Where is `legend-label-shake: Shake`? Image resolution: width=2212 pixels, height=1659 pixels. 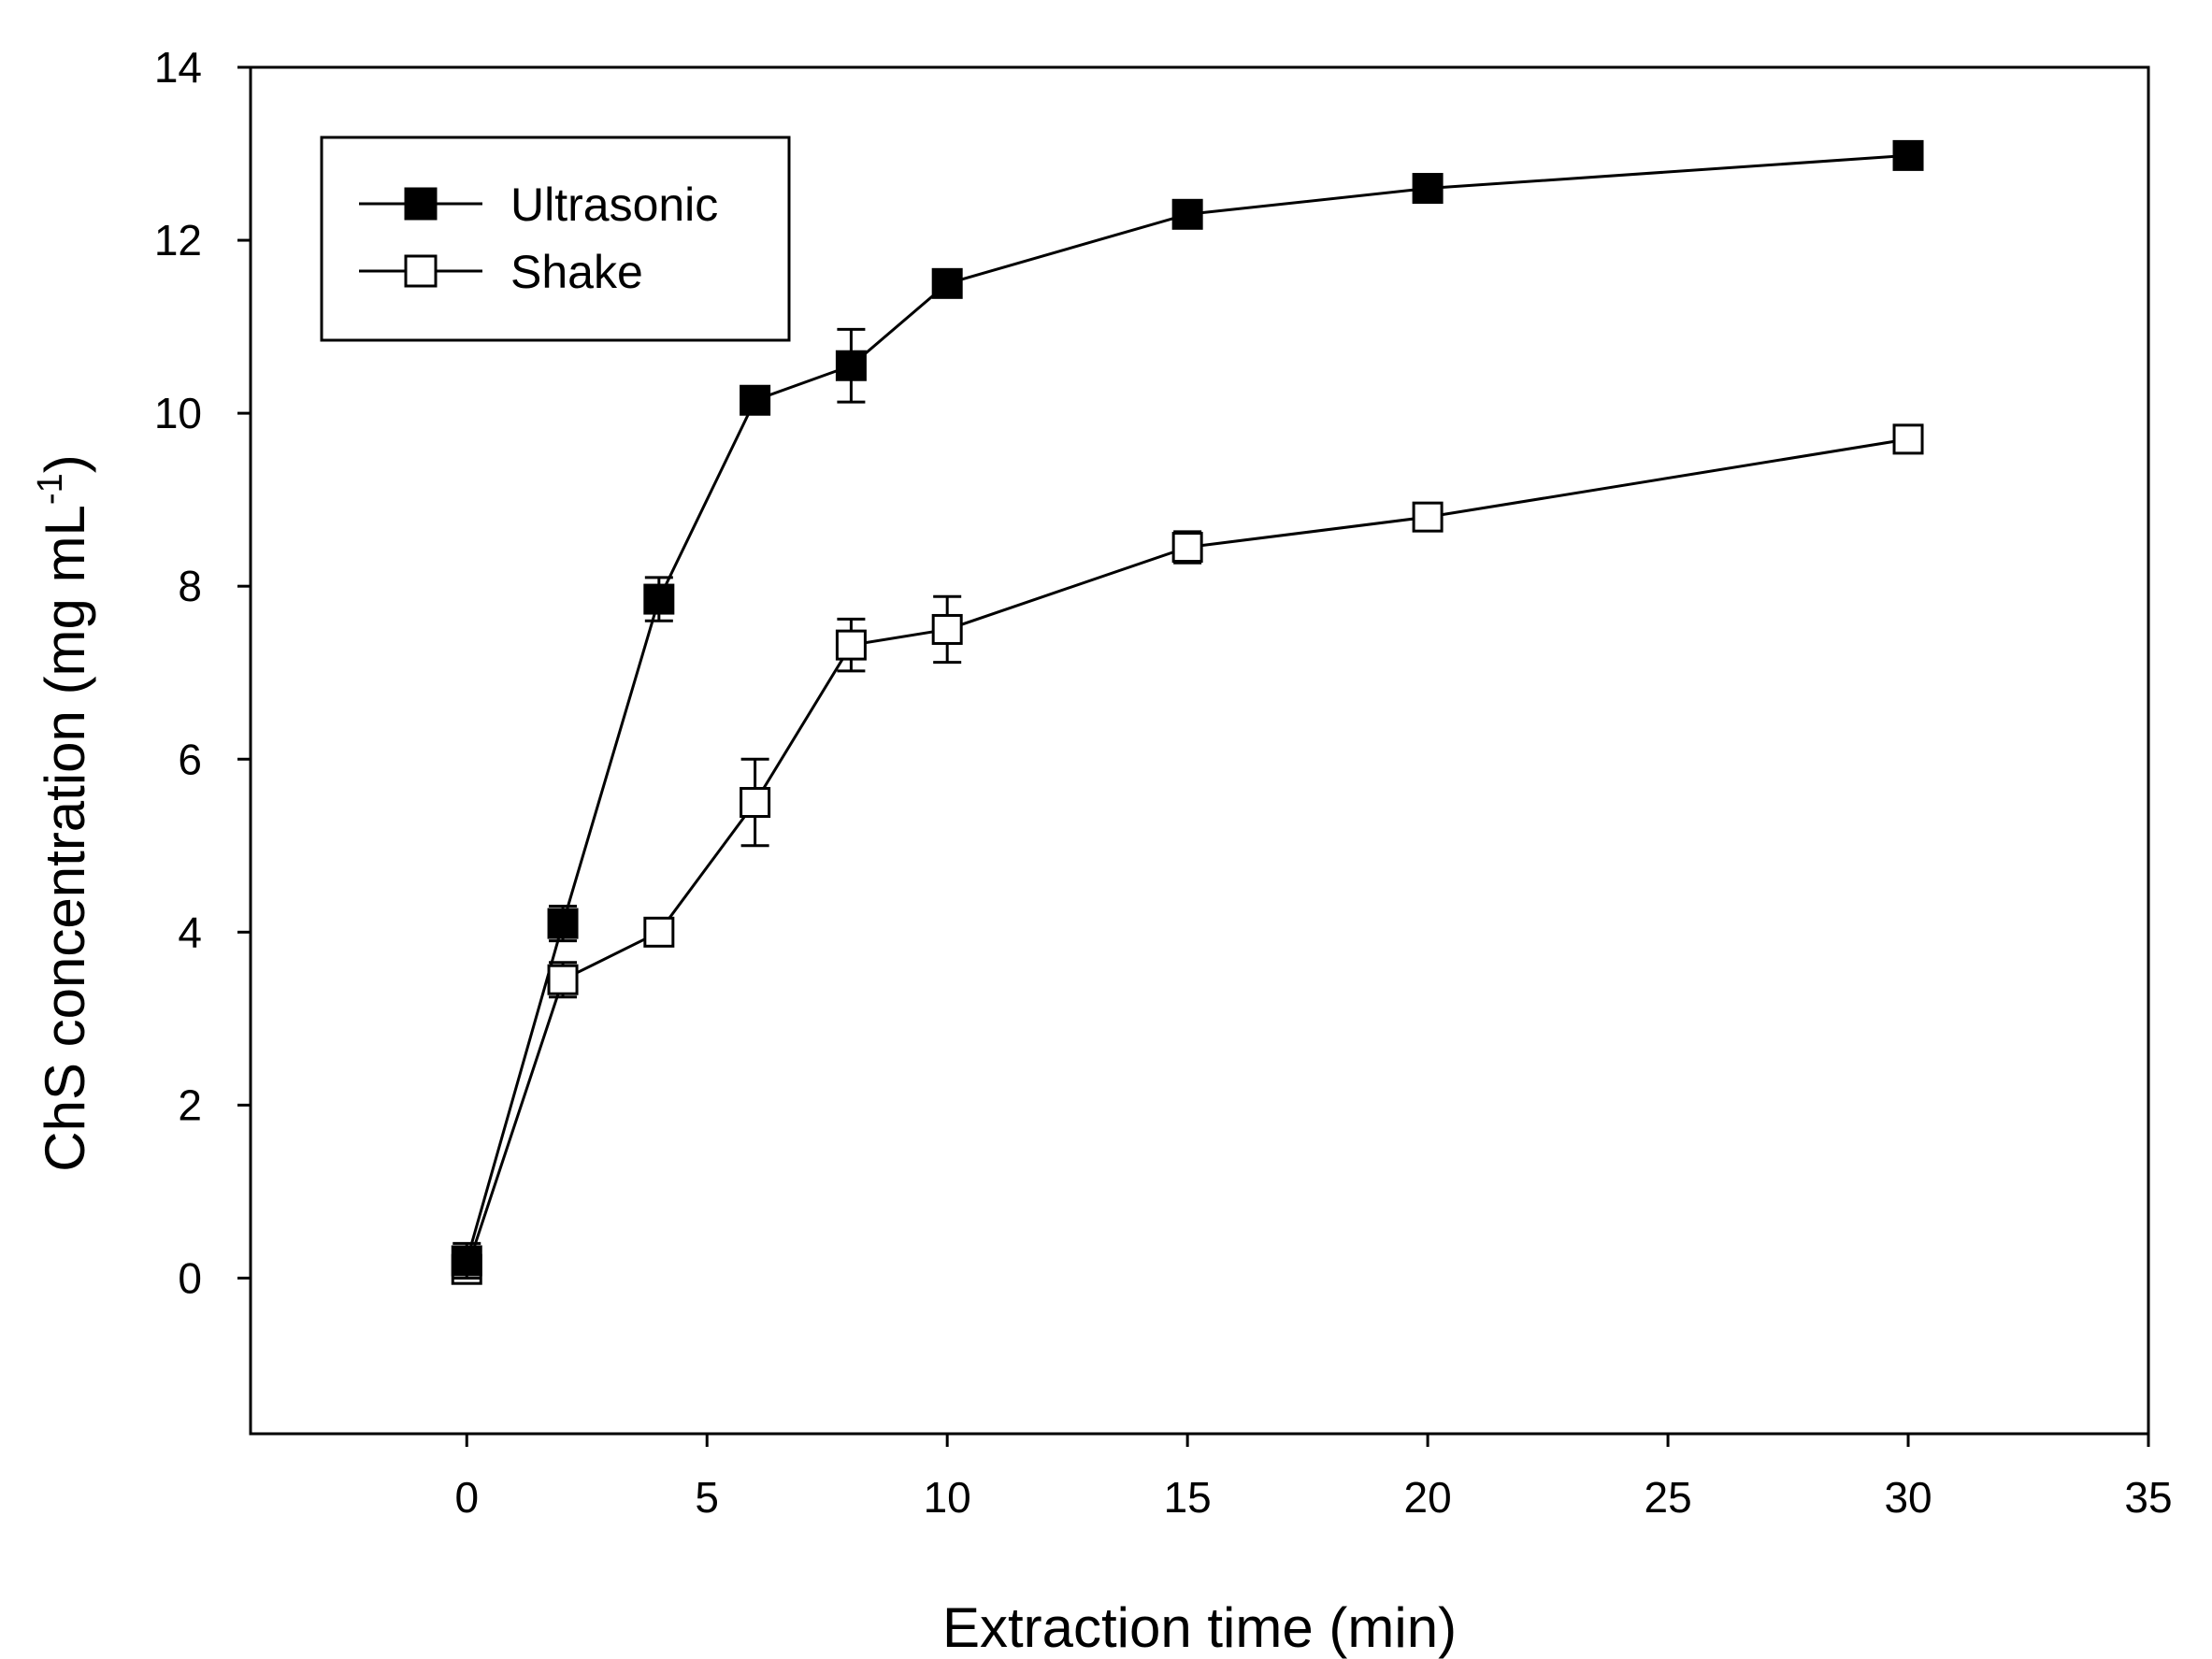 legend-label-shake: Shake is located at coordinates (576, 272).